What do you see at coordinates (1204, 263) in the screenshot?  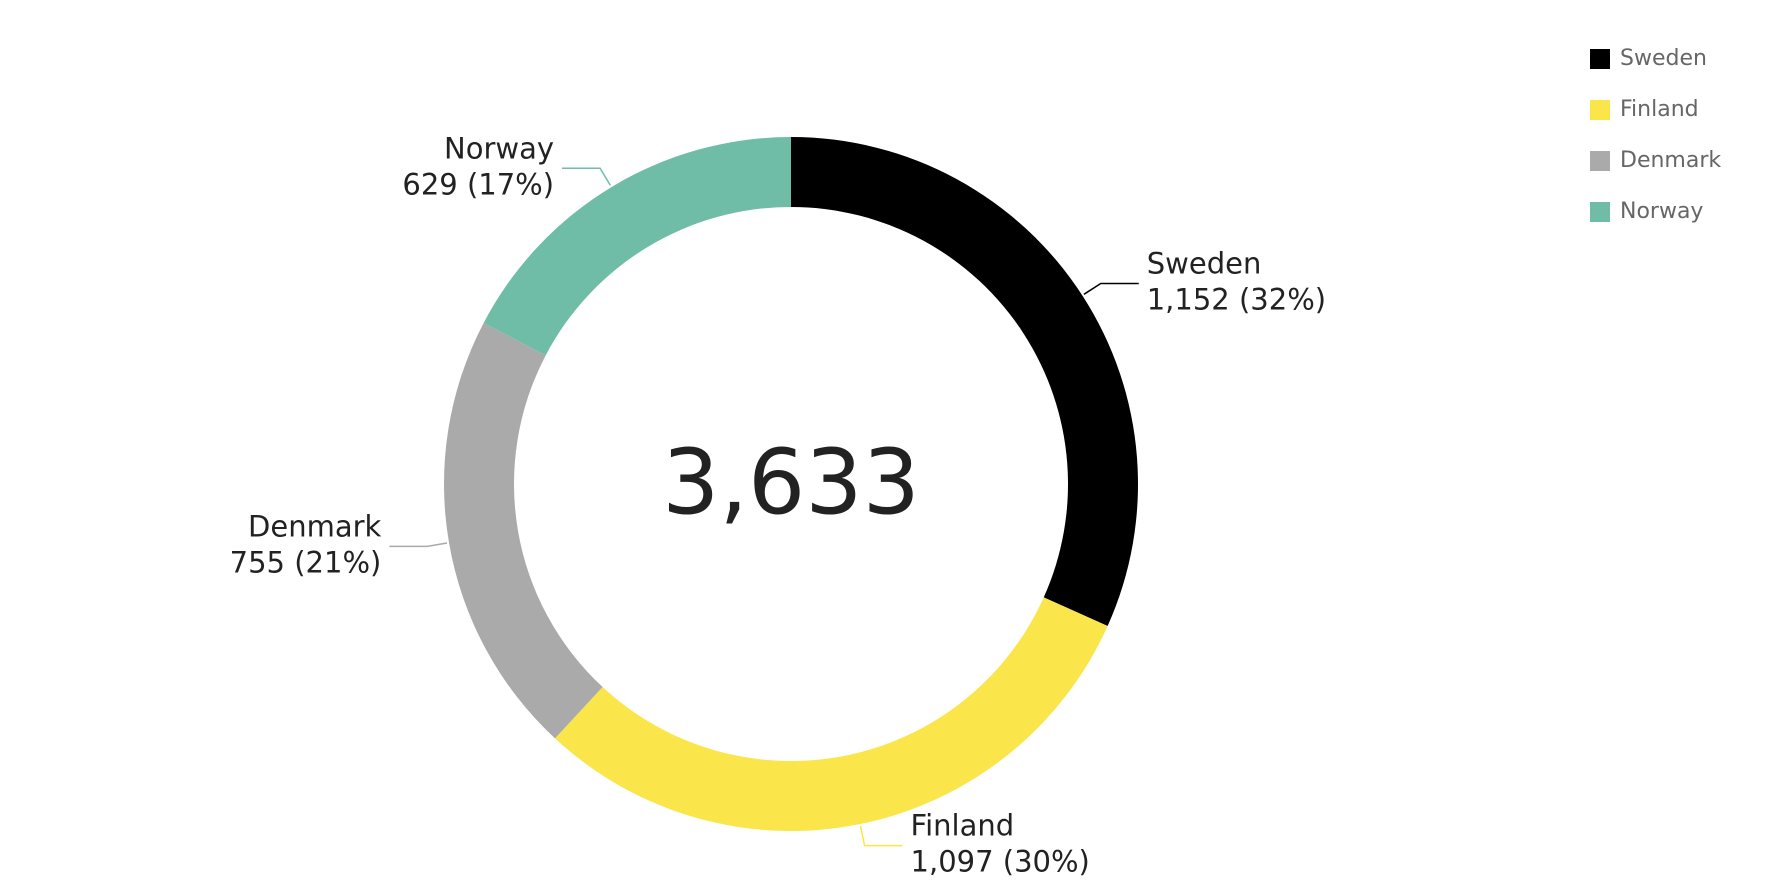 I see `data-label-name: Sweden` at bounding box center [1204, 263].